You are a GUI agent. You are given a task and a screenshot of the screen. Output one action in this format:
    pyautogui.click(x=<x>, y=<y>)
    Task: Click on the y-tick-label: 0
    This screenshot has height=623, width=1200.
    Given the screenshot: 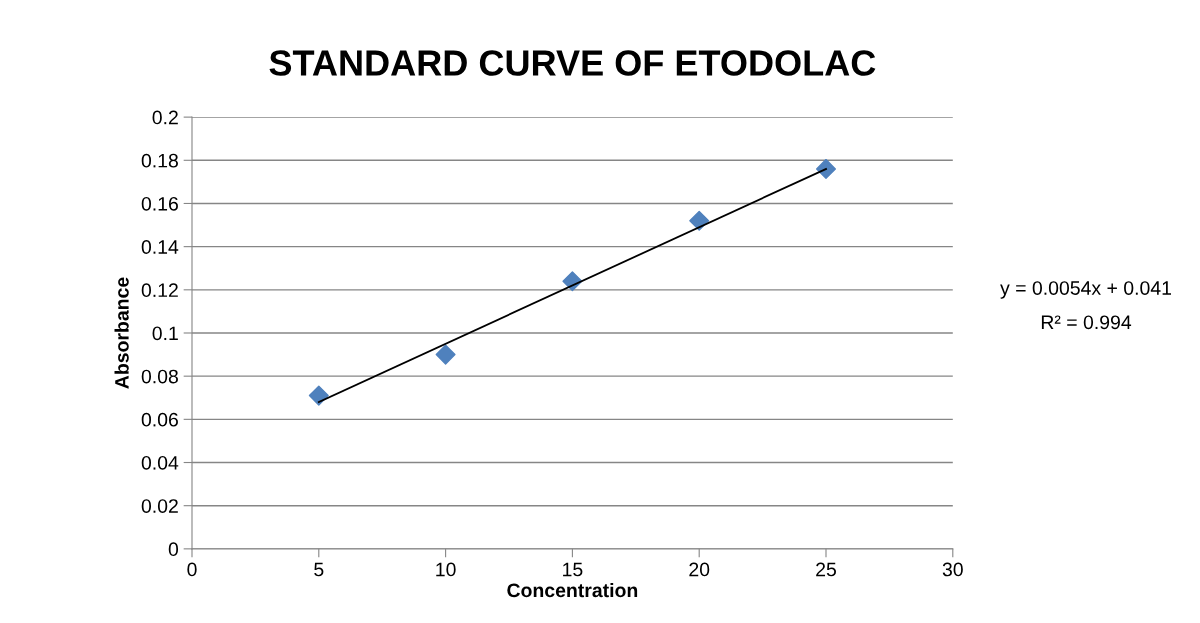 What is the action you would take?
    pyautogui.click(x=173, y=549)
    